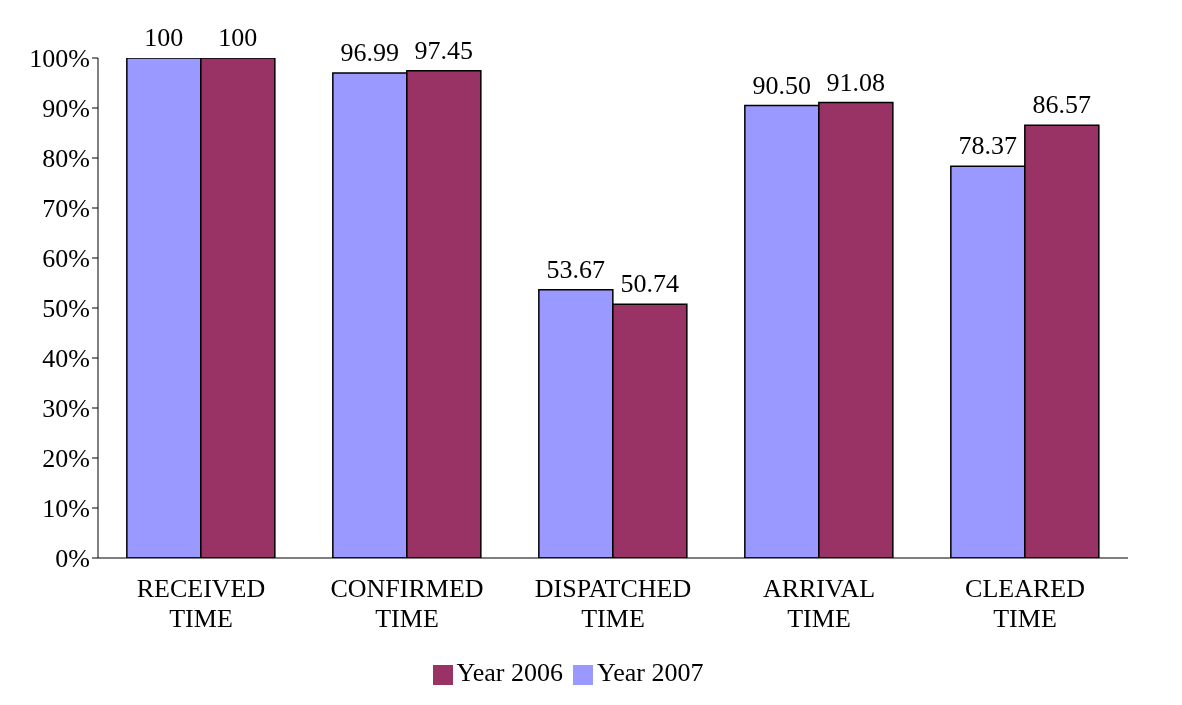  What do you see at coordinates (59, 59) in the screenshot?
I see `y-tick-label: 100%` at bounding box center [59, 59].